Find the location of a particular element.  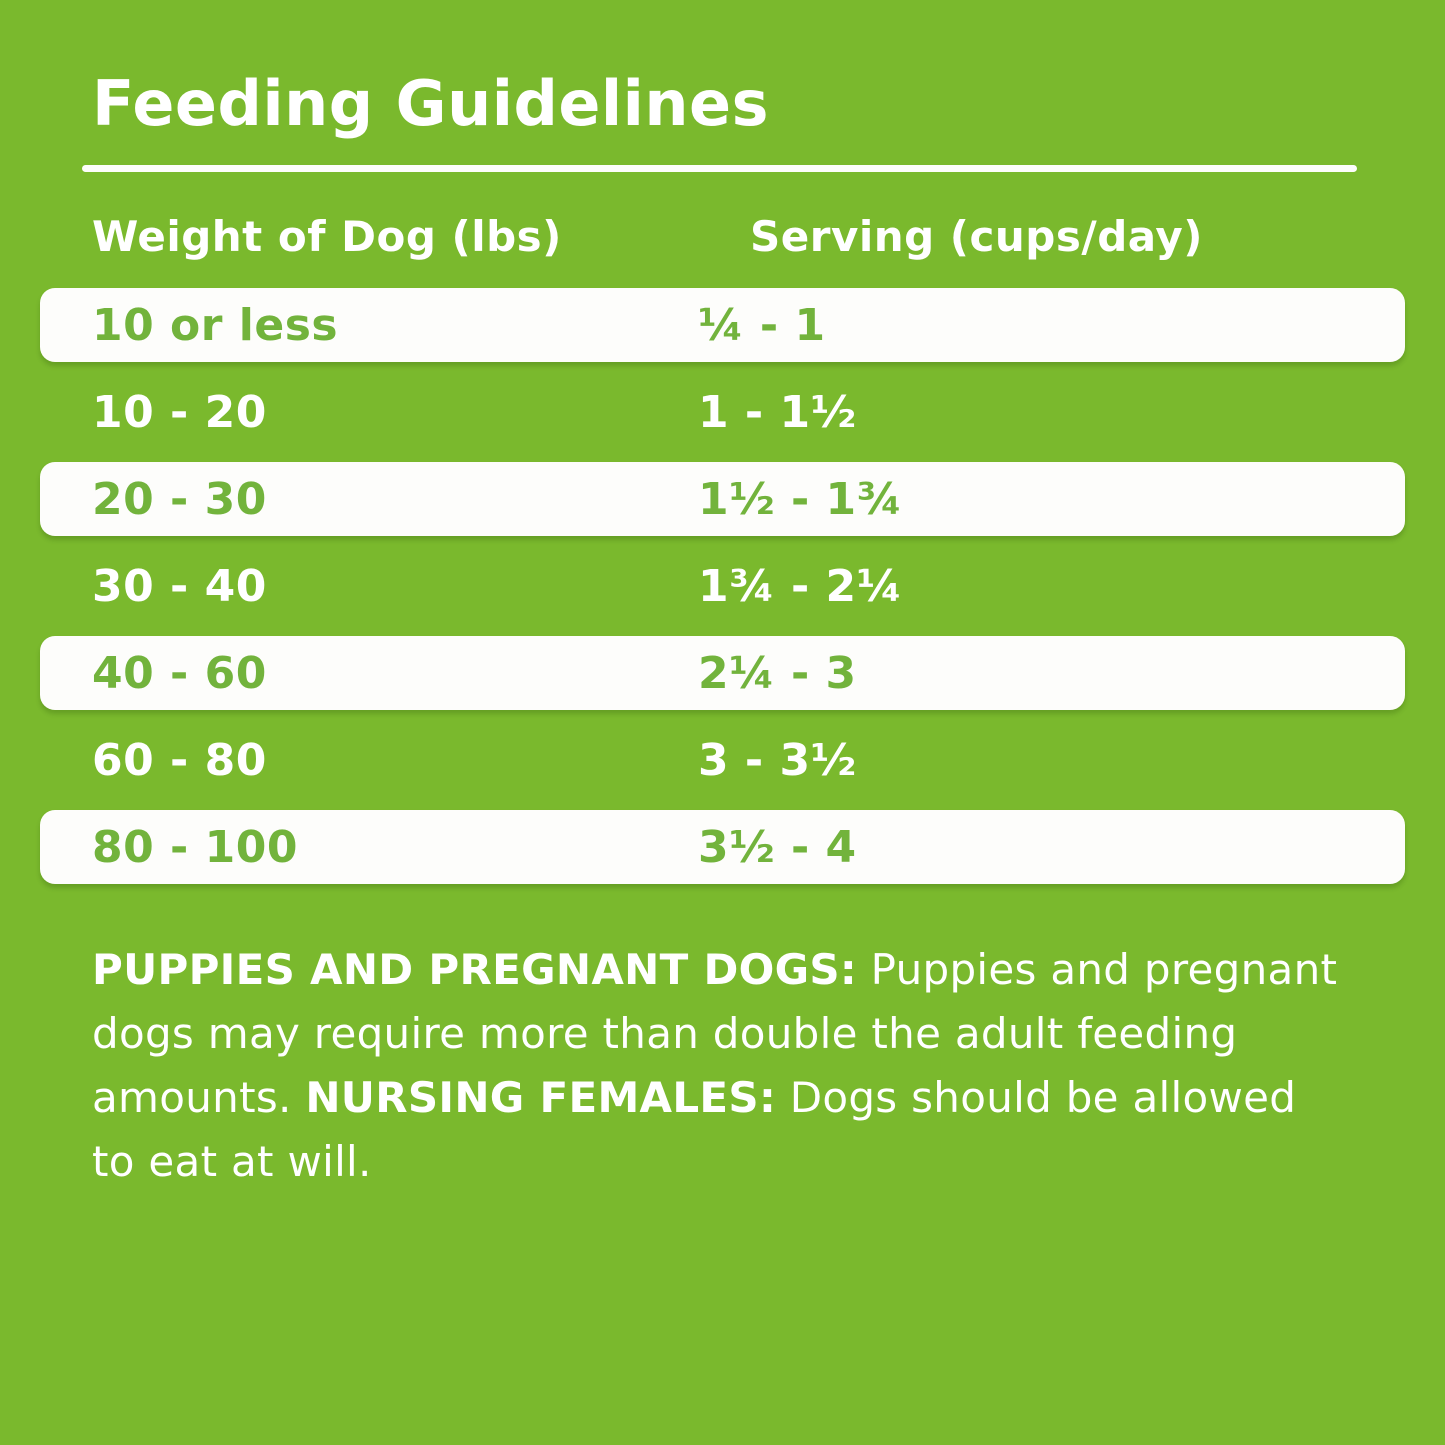

column-header-weight: Weight of Dog (lbs) is located at coordinates (327, 236).